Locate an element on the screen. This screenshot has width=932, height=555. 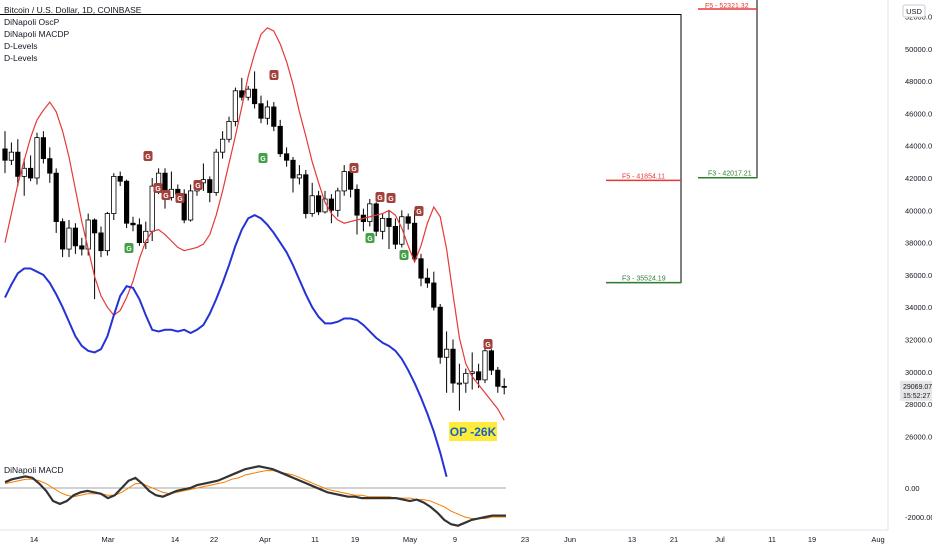
last-price-label: 29069.07 is located at coordinates (917, 387).